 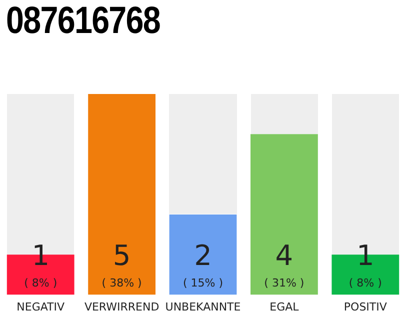 What do you see at coordinates (203, 307) in the screenshot?
I see `x-tick-label: UNBEKANNTE` at bounding box center [203, 307].